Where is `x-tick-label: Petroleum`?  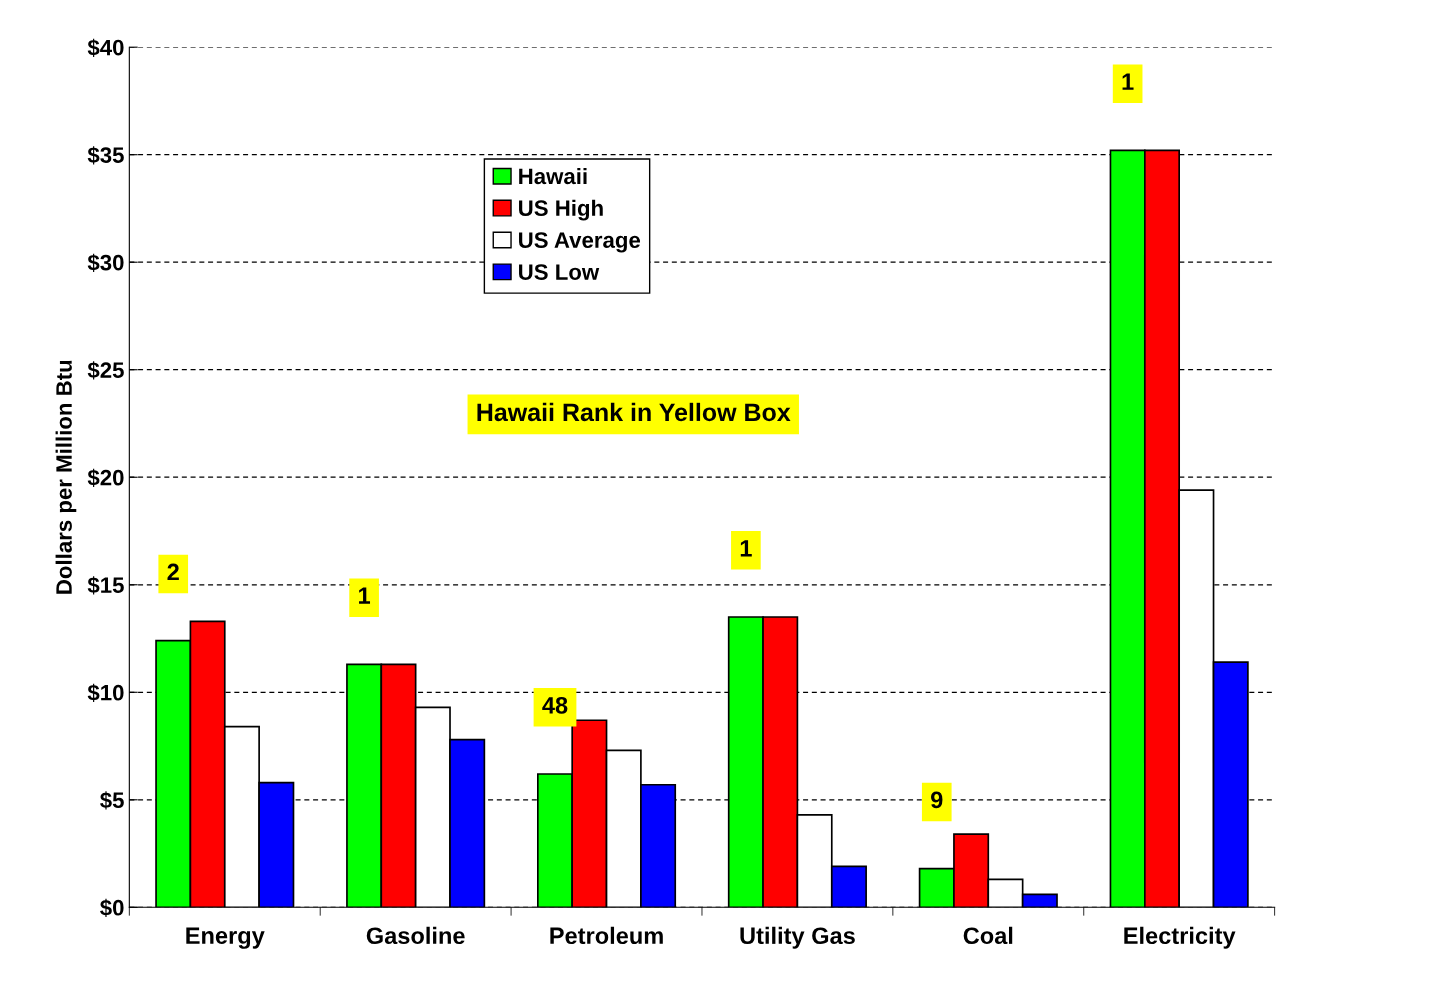
x-tick-label: Petroleum is located at coordinates (606, 935).